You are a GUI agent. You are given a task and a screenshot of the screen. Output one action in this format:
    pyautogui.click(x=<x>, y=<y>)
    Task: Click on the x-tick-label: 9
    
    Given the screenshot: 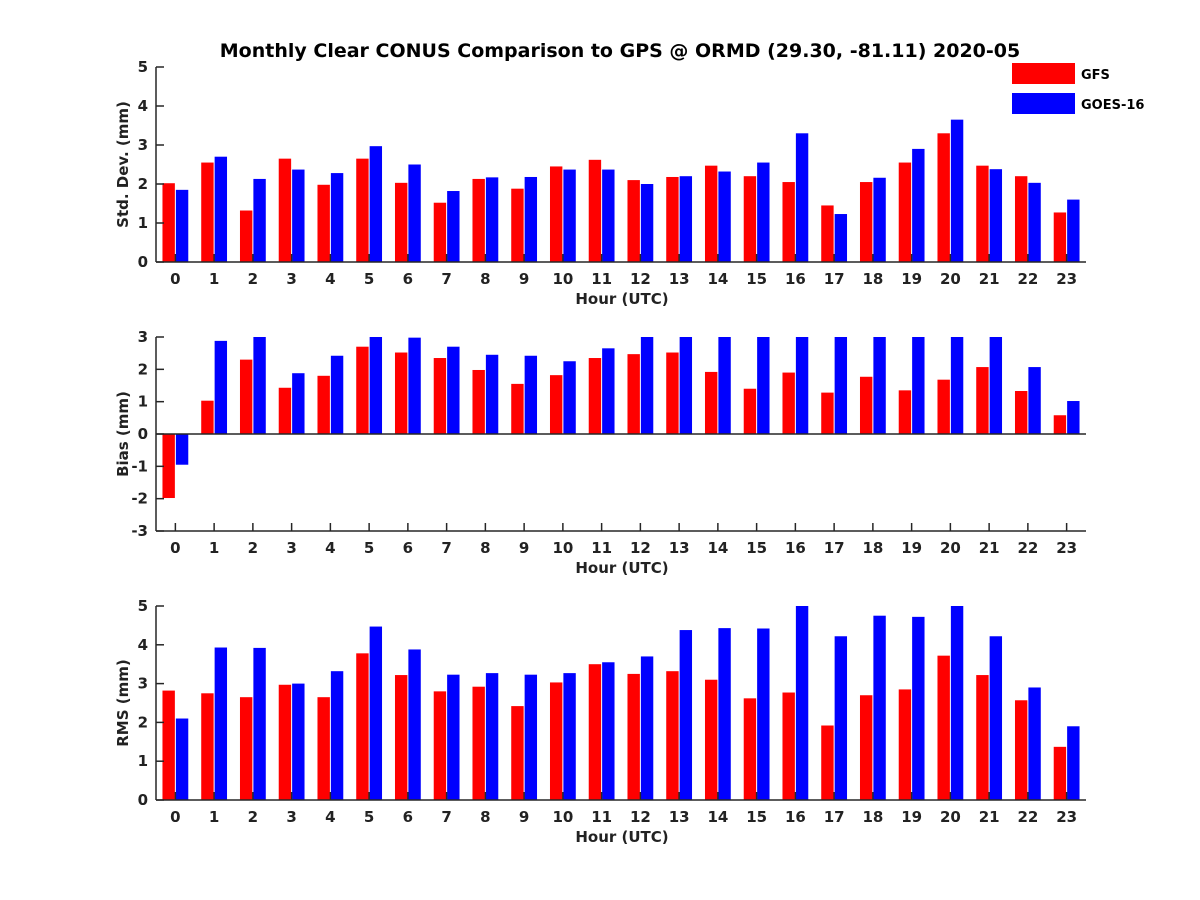 What is the action you would take?
    pyautogui.click(x=524, y=548)
    